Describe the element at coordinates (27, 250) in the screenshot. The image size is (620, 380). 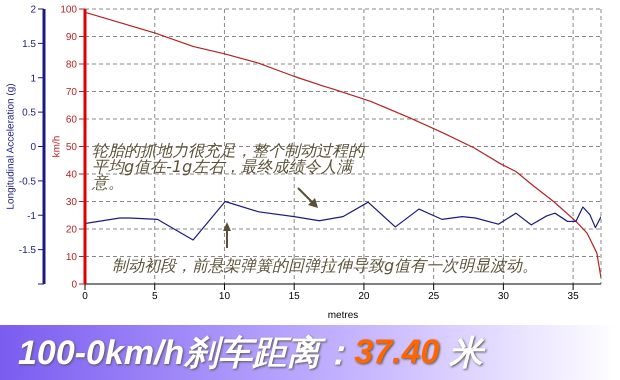
I see `y2-tick-label: -1.5` at that location.